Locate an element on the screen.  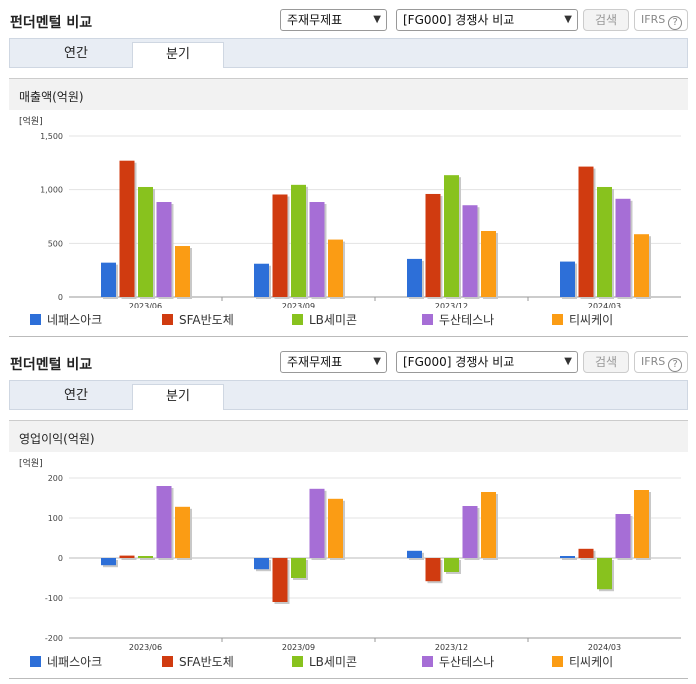
legend-label: 티씨케이 is located at coordinates (591, 320).